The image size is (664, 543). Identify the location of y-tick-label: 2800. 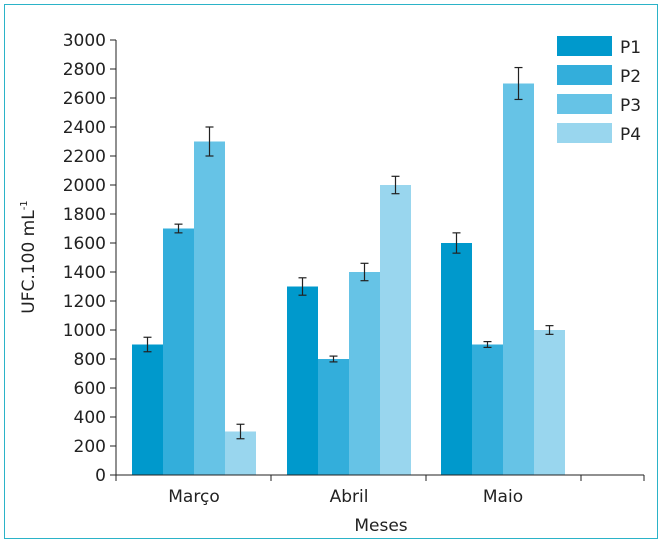
(84, 70).